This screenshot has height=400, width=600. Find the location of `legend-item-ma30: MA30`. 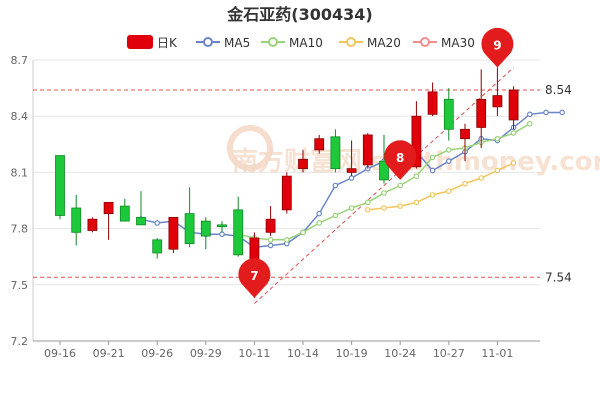

legend-item-ma30: MA30 is located at coordinates (444, 43).